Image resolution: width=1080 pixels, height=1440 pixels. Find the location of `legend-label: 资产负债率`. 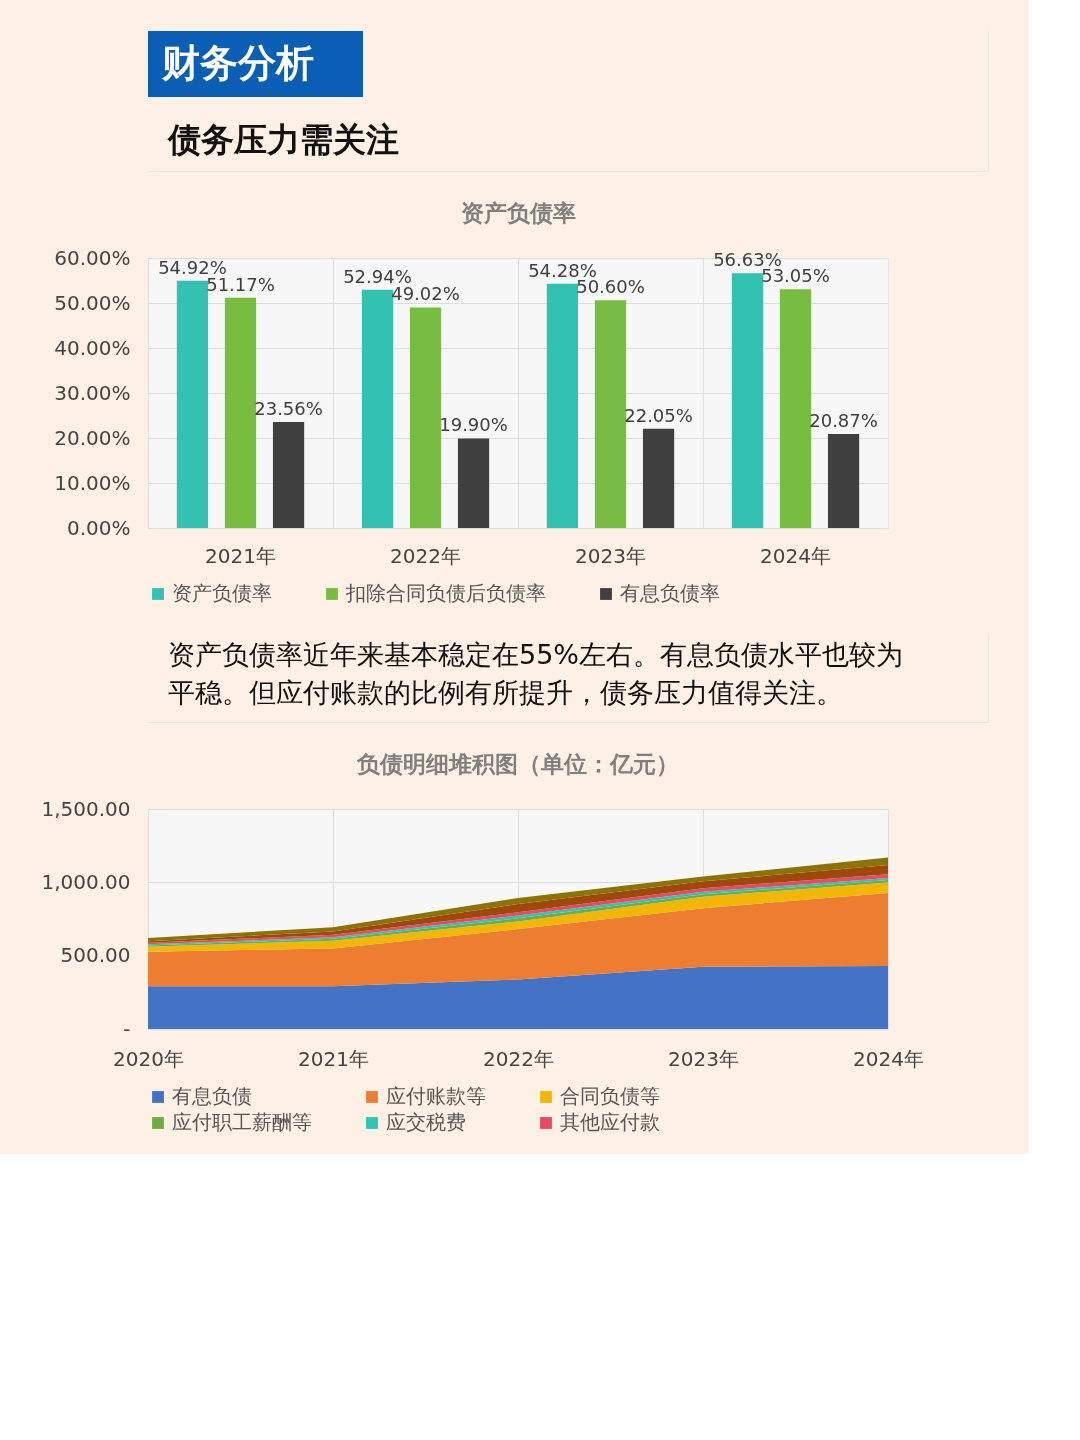

legend-label: 资产负债率 is located at coordinates (222, 593).